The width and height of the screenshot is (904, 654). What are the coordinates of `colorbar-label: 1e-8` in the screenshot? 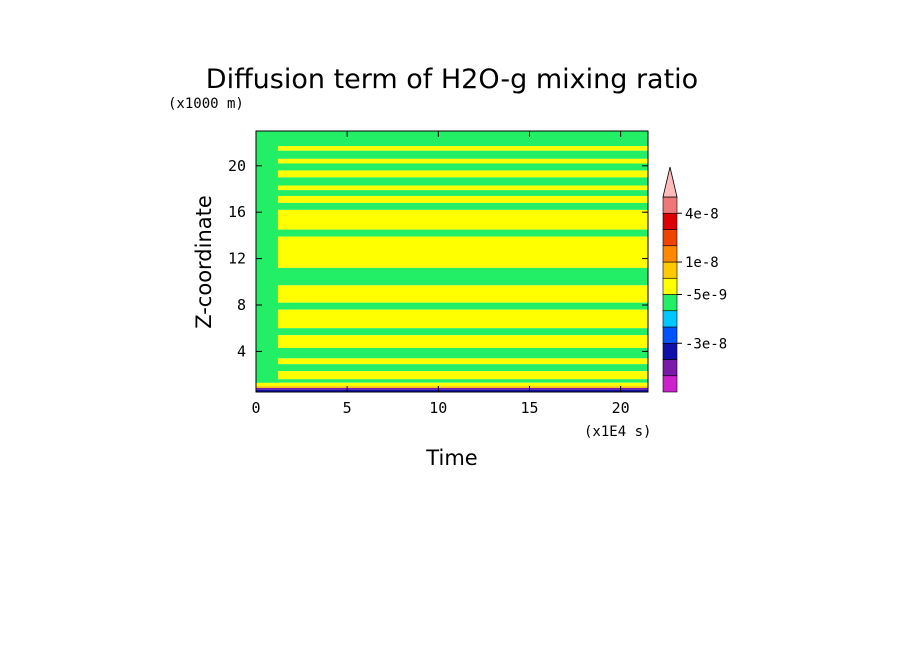 It's located at (702, 263).